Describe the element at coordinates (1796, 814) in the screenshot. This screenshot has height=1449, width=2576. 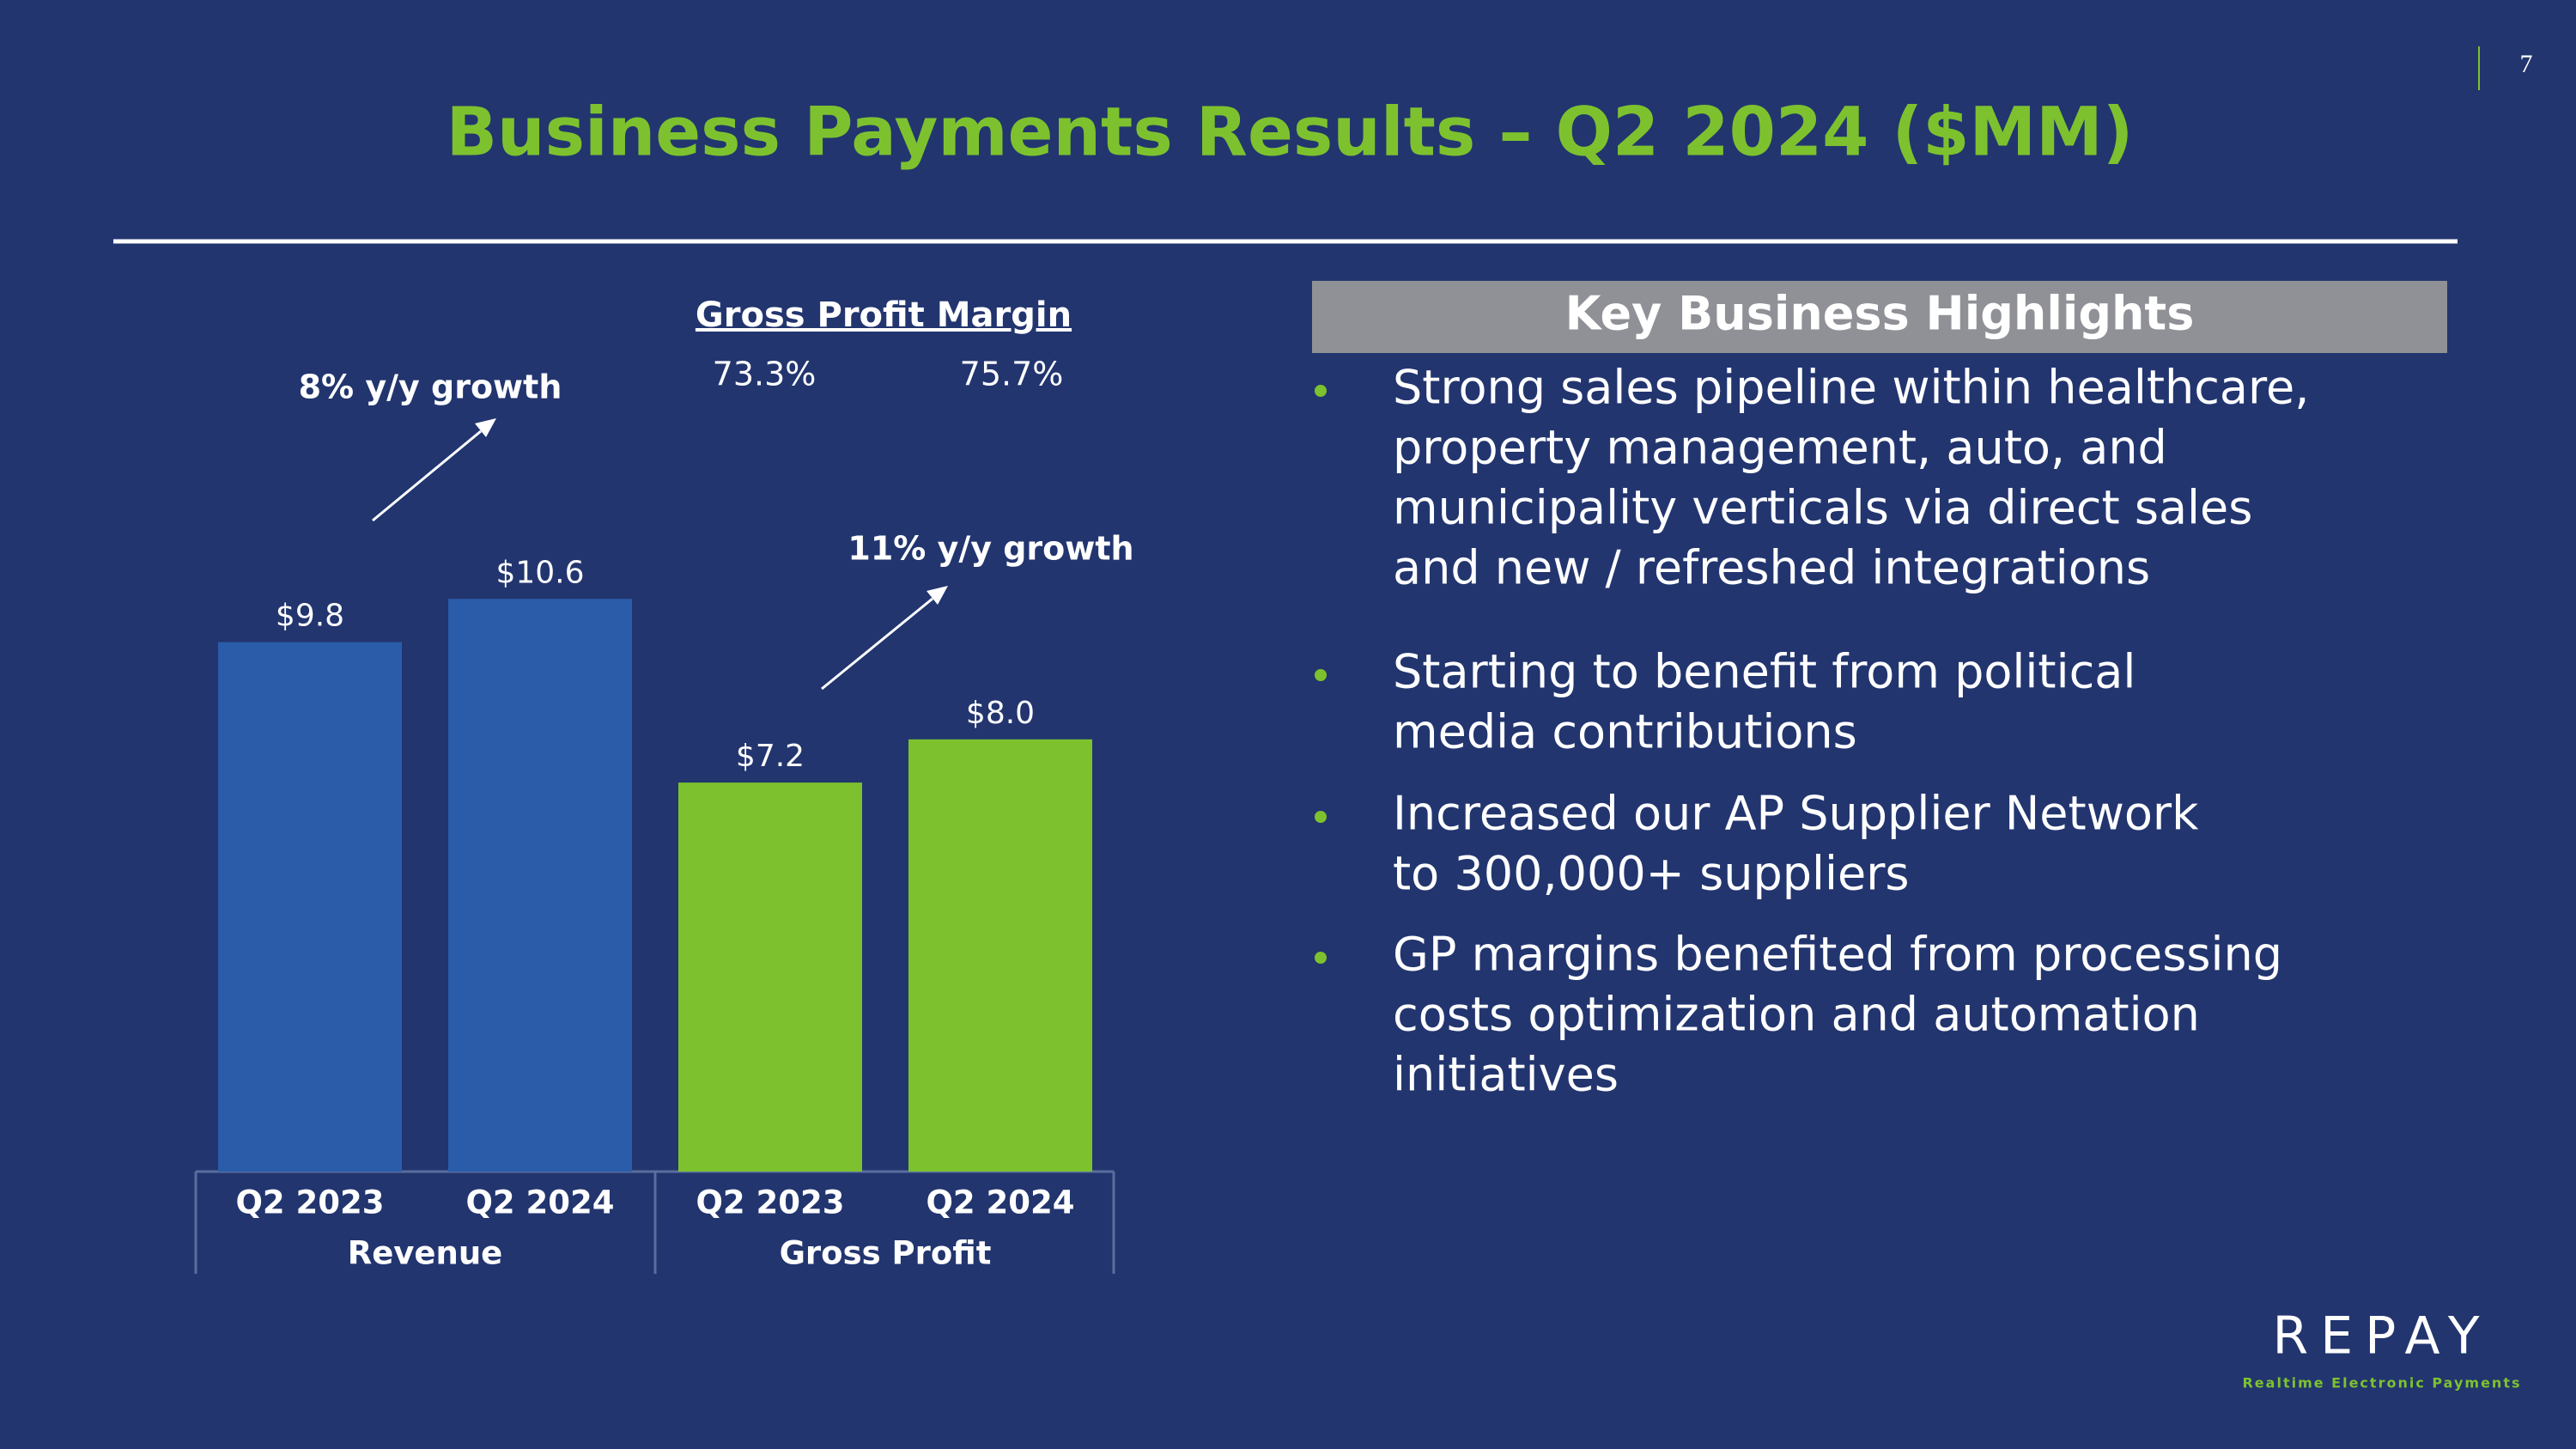
I see `highlight-line: Increased our AP Supplier Network` at that location.